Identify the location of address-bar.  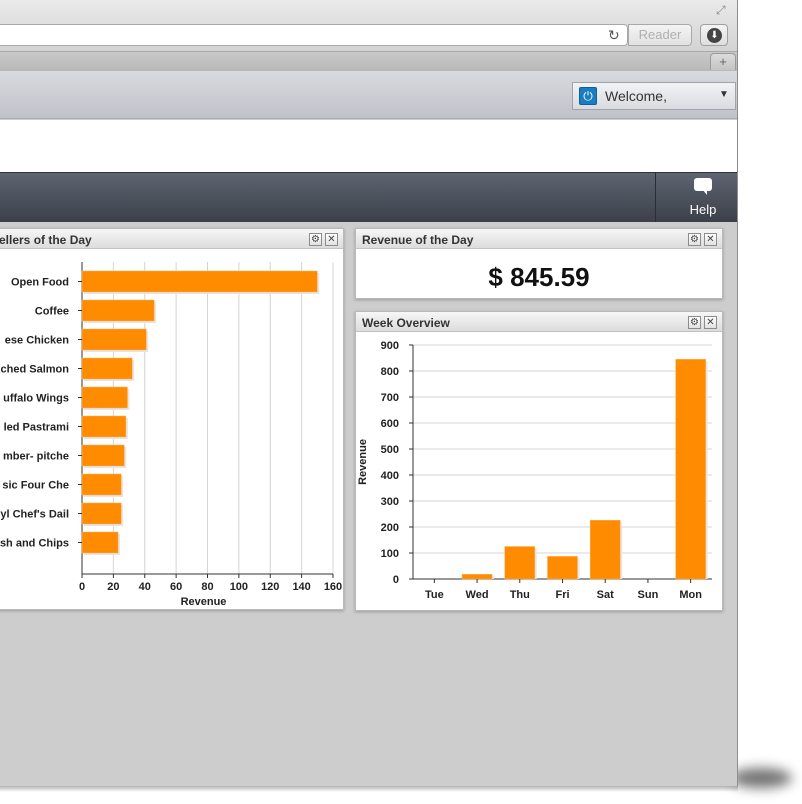
(314, 35).